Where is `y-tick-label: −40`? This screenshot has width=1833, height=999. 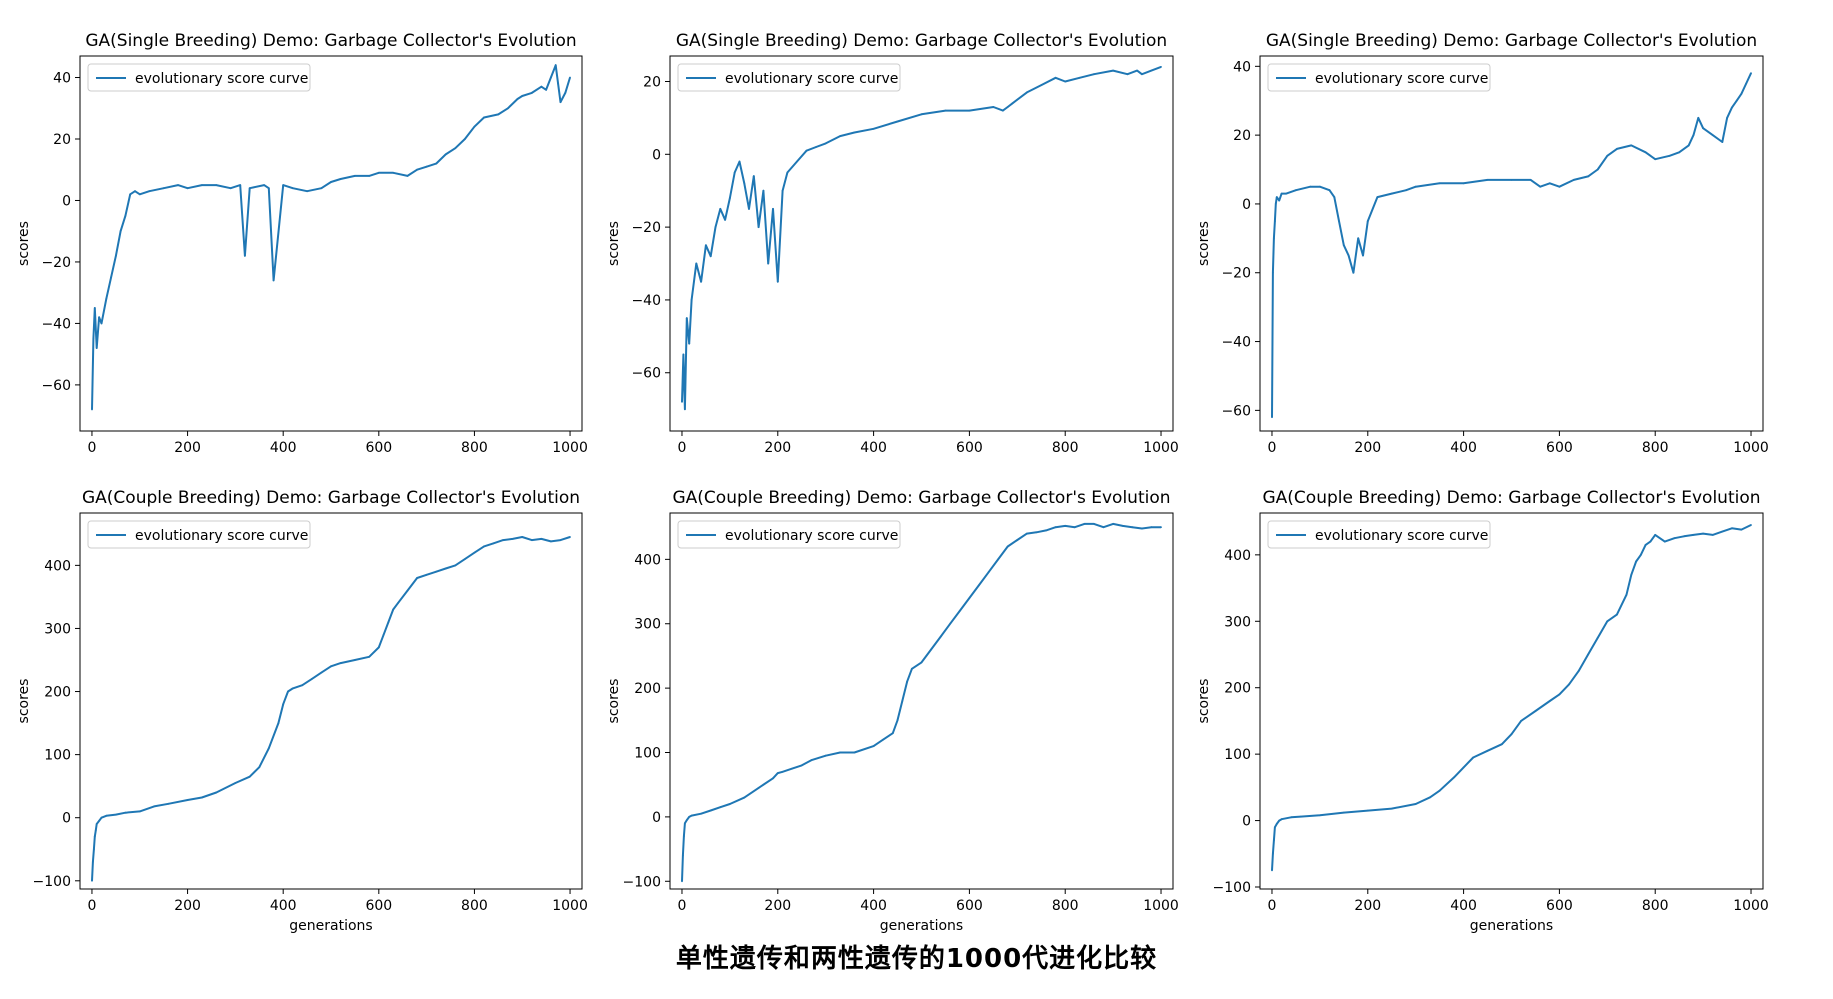
y-tick-label: −40 is located at coordinates (56, 324).